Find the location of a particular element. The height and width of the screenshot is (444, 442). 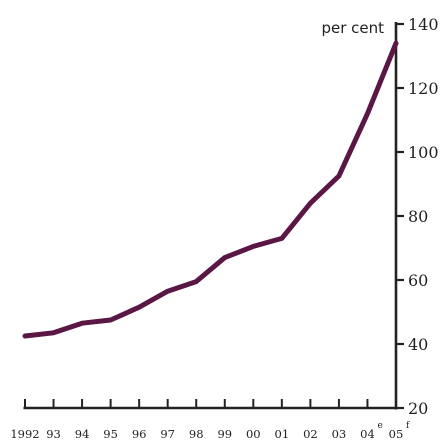

y-axis-unit-label: per cent is located at coordinates (352, 28).